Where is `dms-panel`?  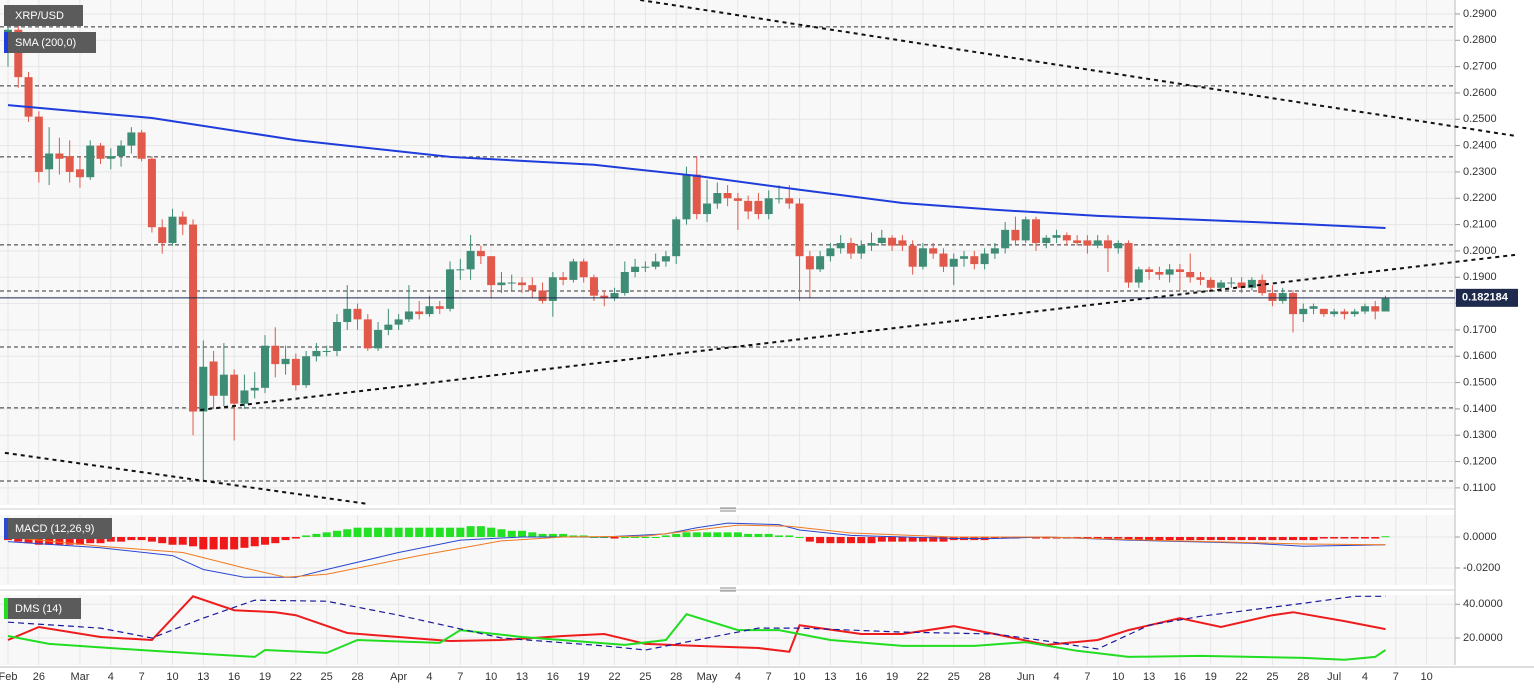 dms-panel is located at coordinates (727, 630).